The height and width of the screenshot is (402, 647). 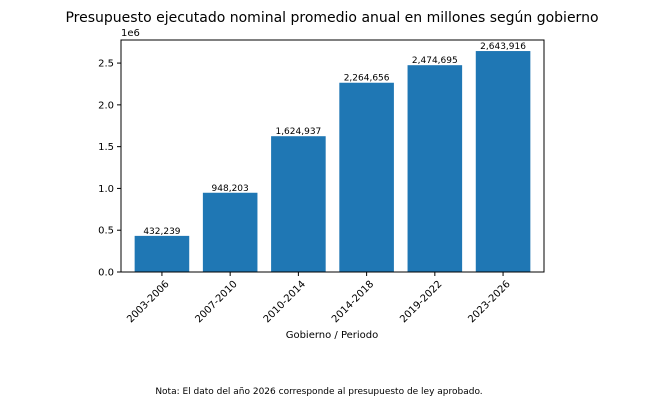 I want to click on y-tick-label: 2.5, so click(x=106, y=64).